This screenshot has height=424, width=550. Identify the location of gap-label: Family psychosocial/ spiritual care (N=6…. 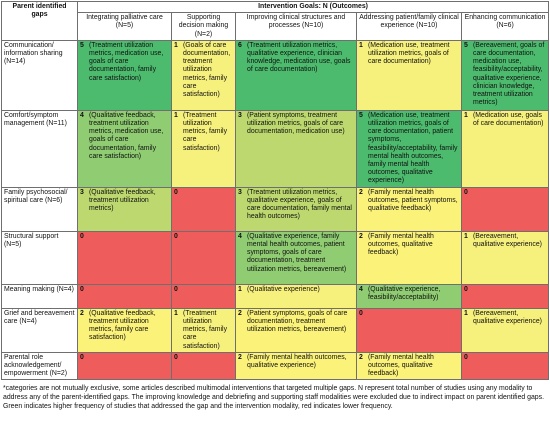
(39, 209).